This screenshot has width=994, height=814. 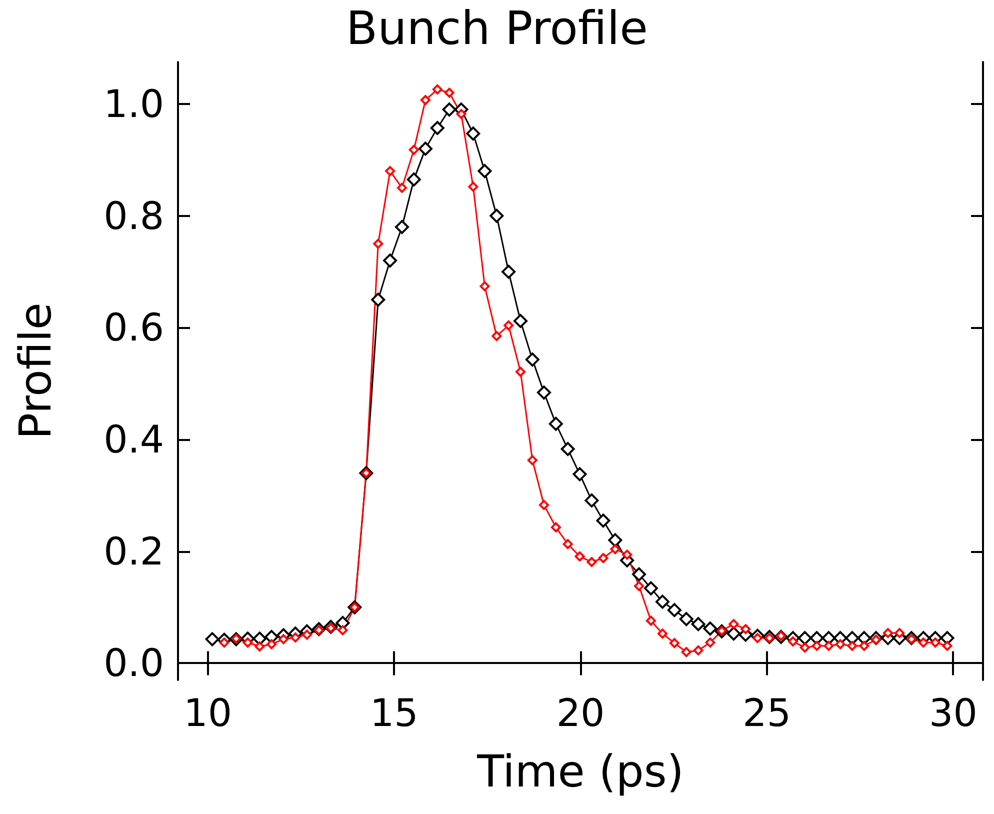 What do you see at coordinates (134, 216) in the screenshot?
I see `y-tick-label: 0.8` at bounding box center [134, 216].